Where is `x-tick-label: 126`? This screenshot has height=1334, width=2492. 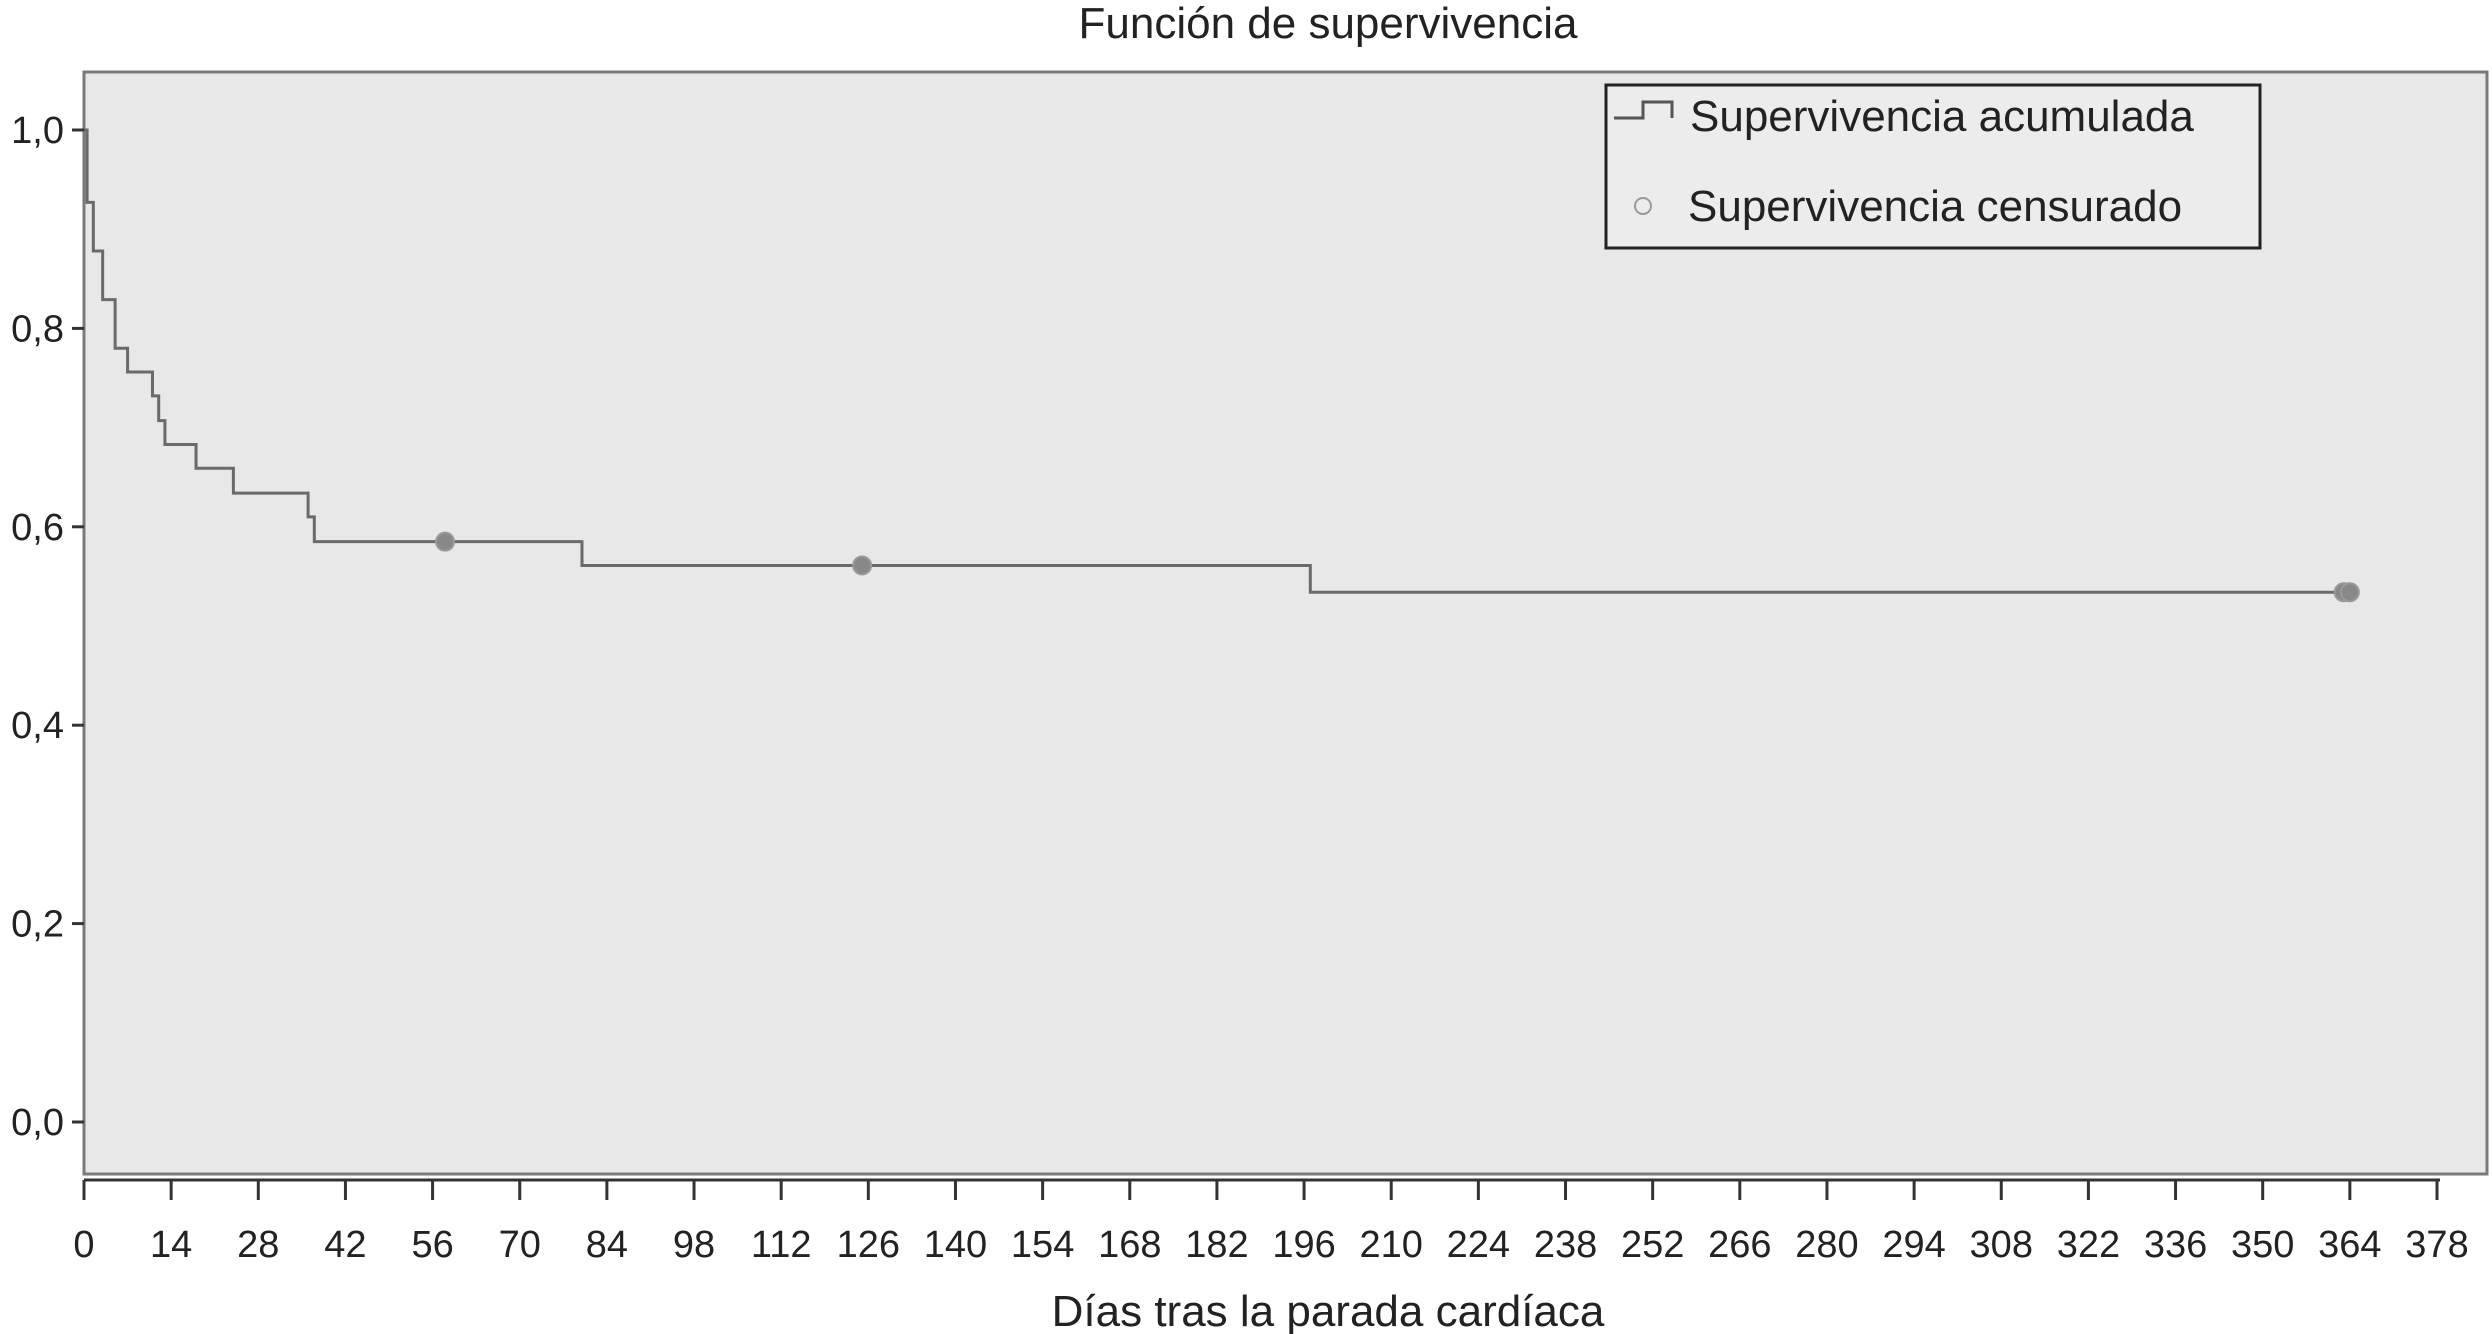
x-tick-label: 126 is located at coordinates (868, 1245).